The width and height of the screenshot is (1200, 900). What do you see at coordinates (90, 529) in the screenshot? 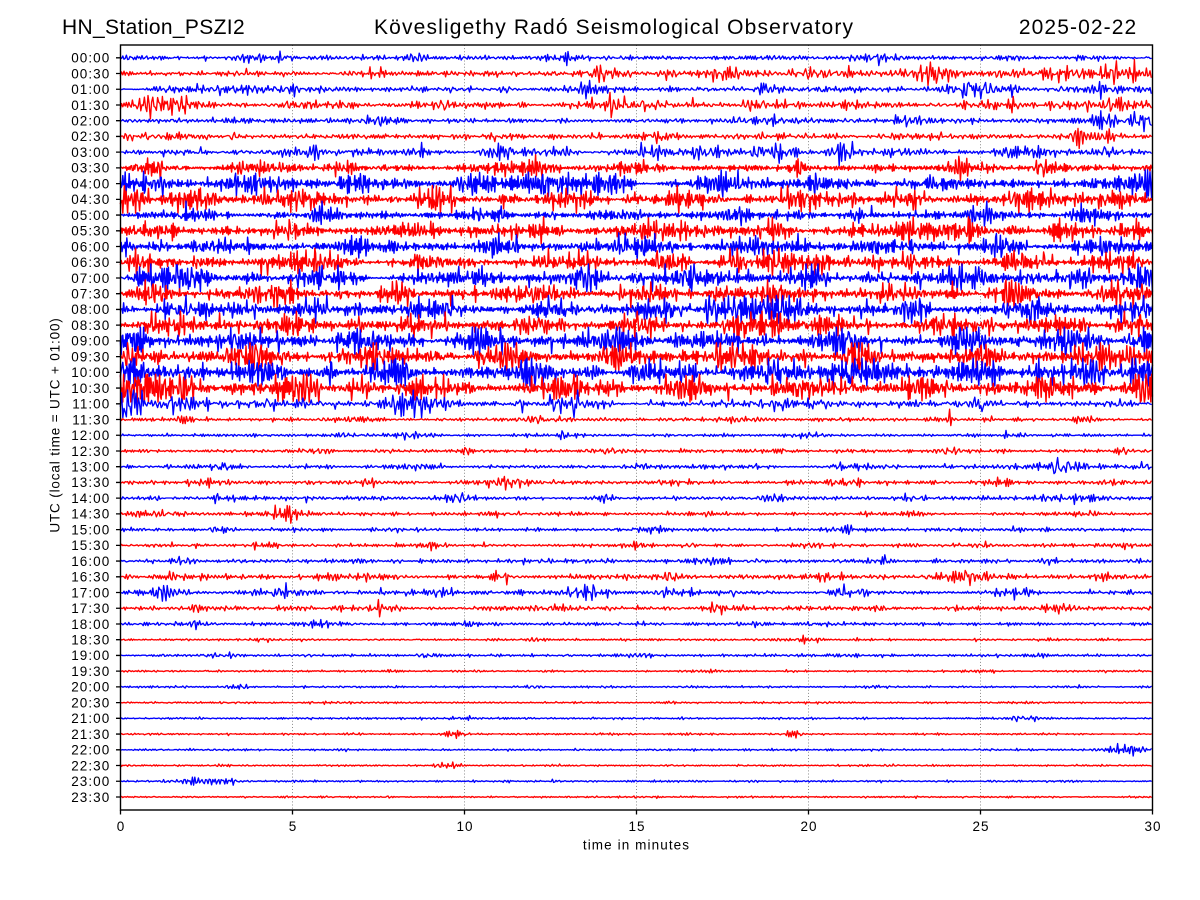
I see `svg-text: 15:00` at bounding box center [90, 529].